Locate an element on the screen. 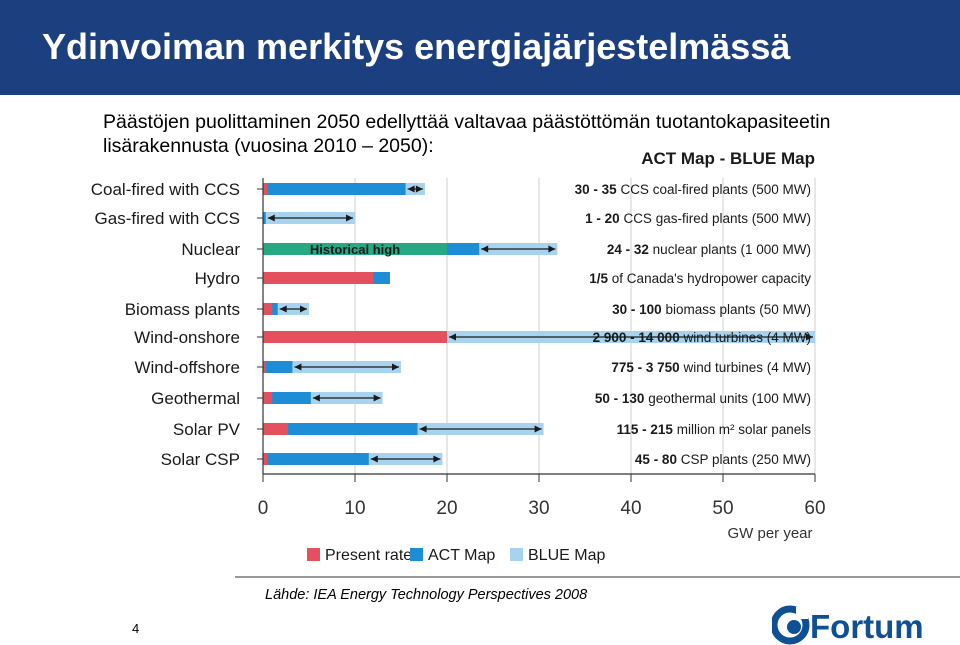  annotation-count: 1 - 20 is located at coordinates (602, 218).